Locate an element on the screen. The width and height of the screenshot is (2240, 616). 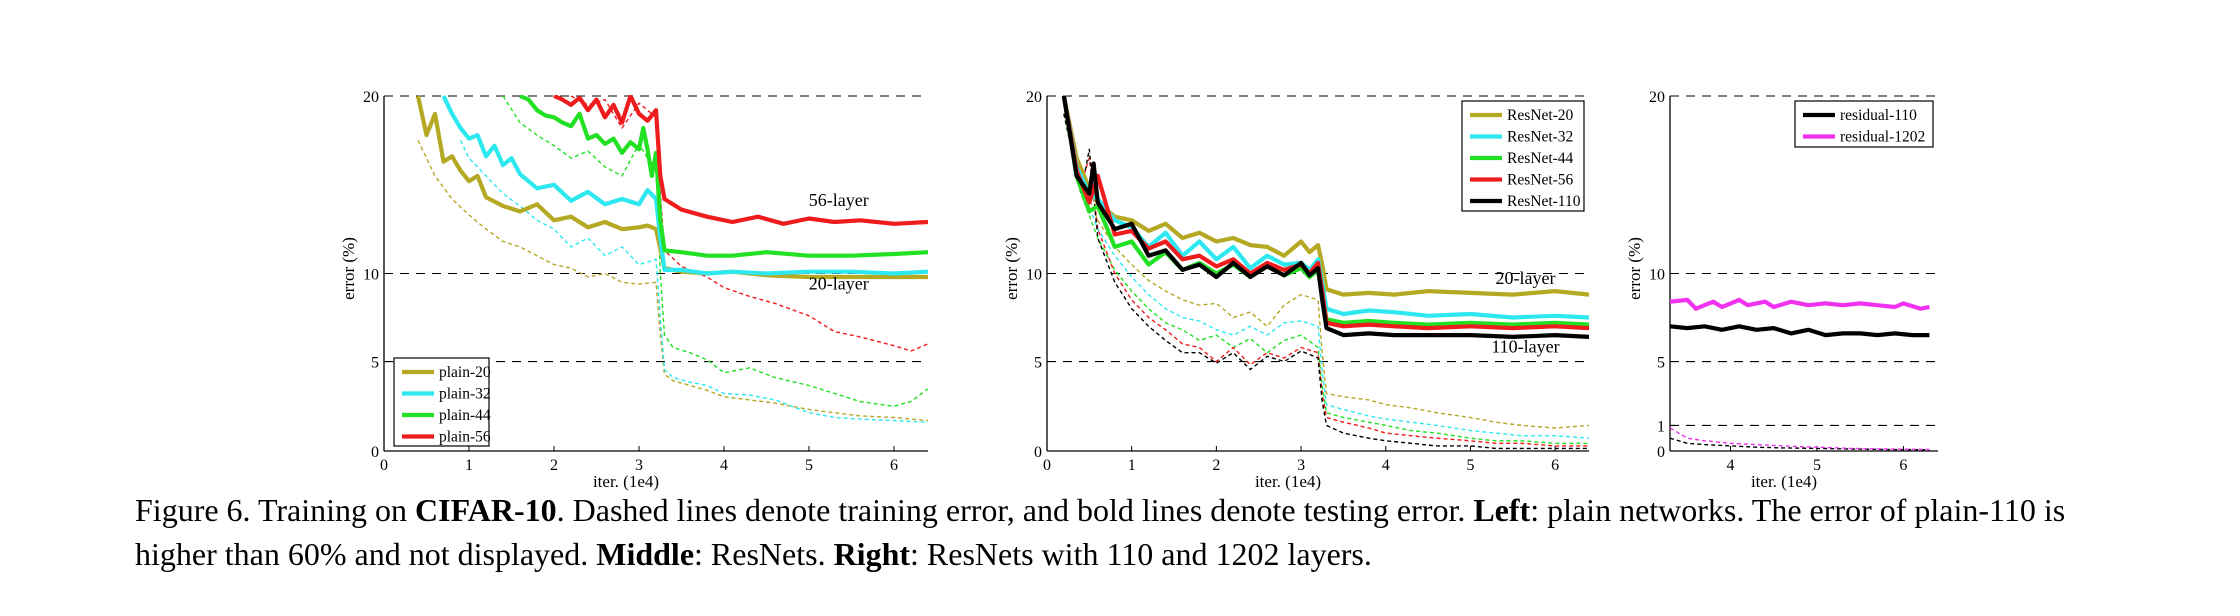
legend: residual-110 residual-1202 is located at coordinates (1864, 124).